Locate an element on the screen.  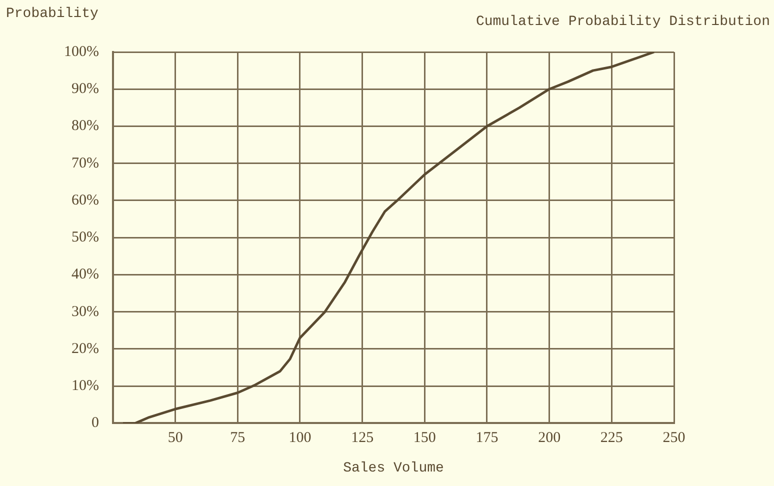
y-tick-label: 60% is located at coordinates (85, 200).